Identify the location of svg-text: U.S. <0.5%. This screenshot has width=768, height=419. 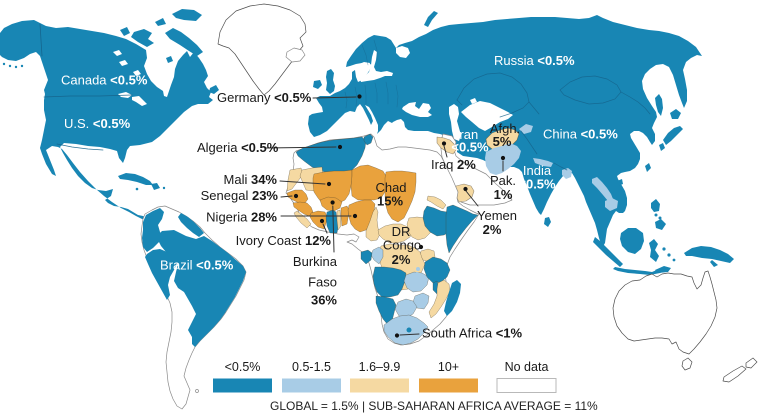
(97, 123).